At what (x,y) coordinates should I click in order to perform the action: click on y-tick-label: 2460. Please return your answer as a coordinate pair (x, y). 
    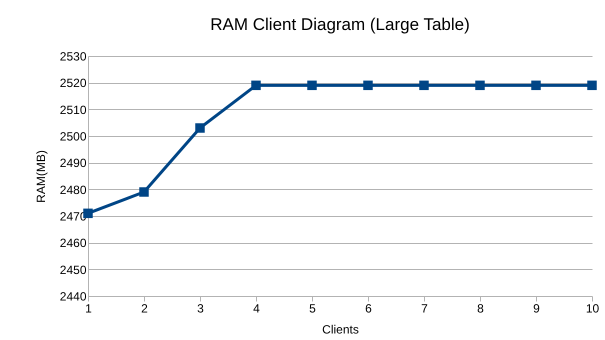
    Looking at the image, I should click on (73, 243).